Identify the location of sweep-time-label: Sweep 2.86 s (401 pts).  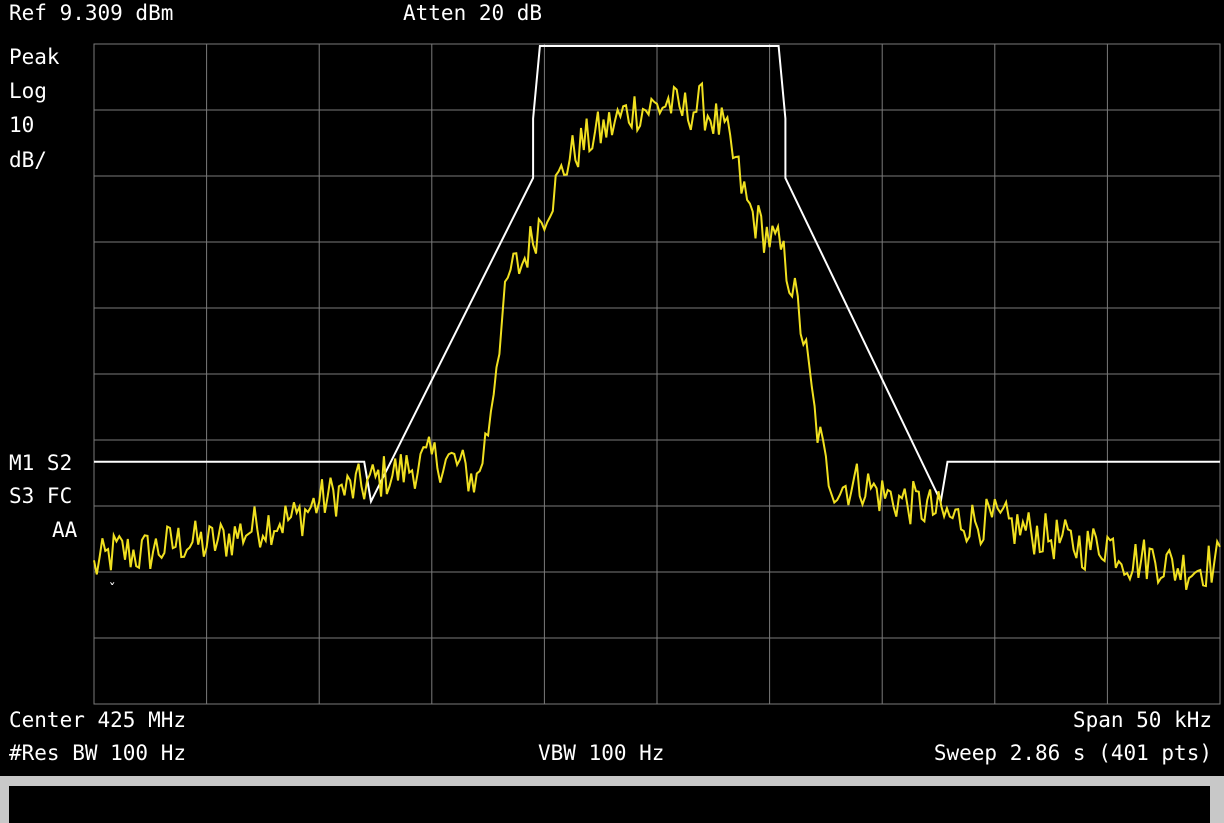
(1072, 753).